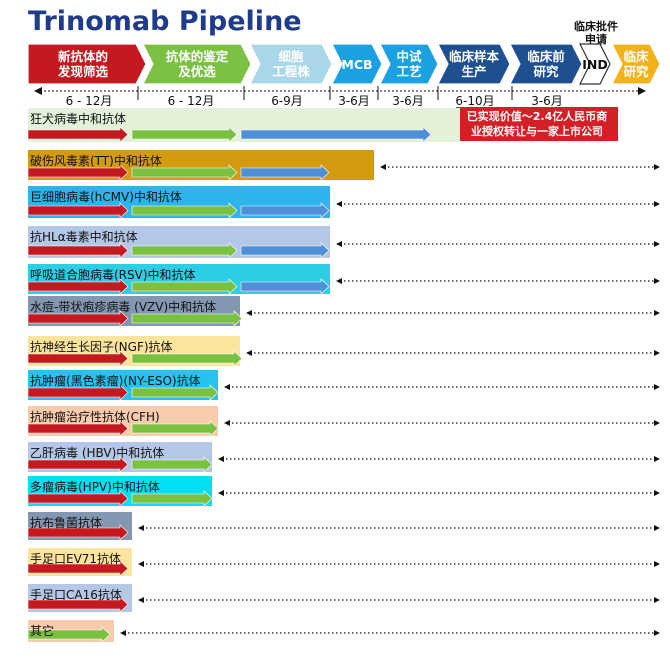  I want to click on page-title: Trinomab Pipeline, so click(165, 21).